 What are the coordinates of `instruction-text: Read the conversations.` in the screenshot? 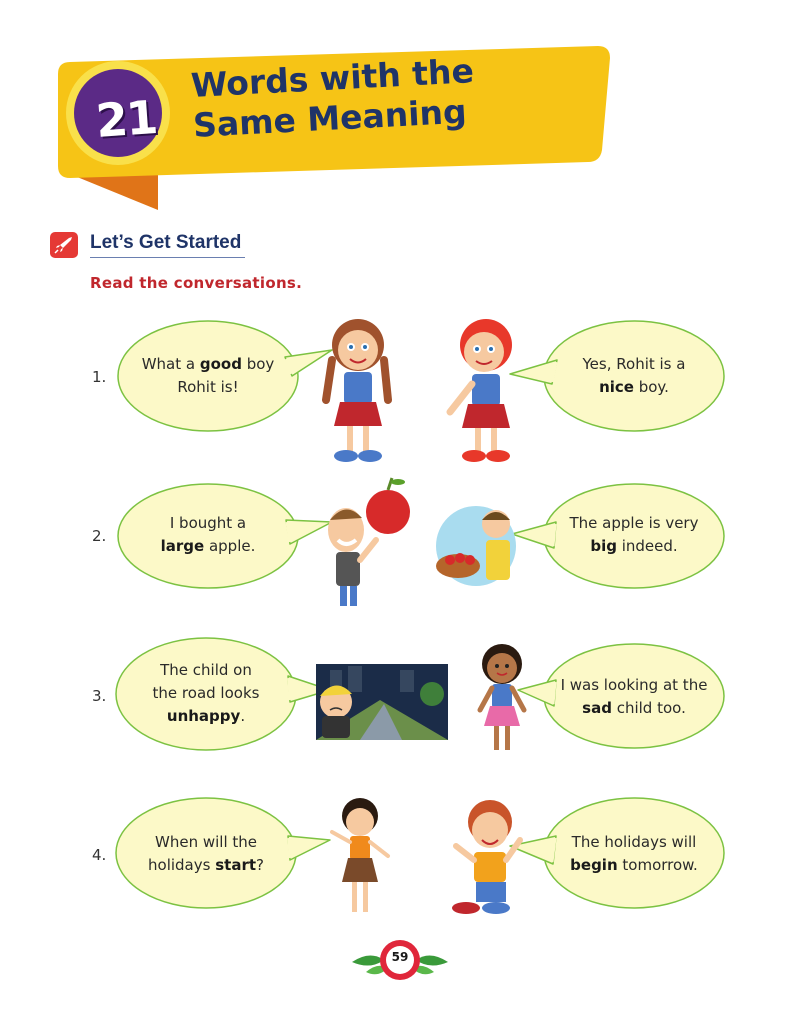 It's located at (196, 283).